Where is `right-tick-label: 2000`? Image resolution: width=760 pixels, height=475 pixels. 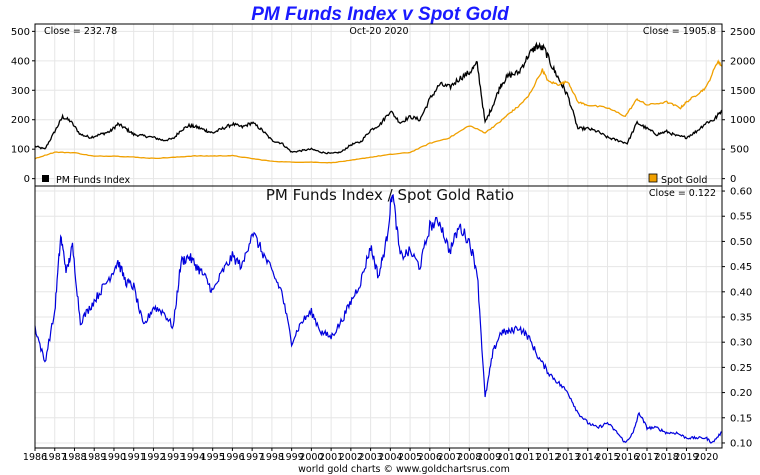 right-tick-label: 2000 is located at coordinates (742, 61).